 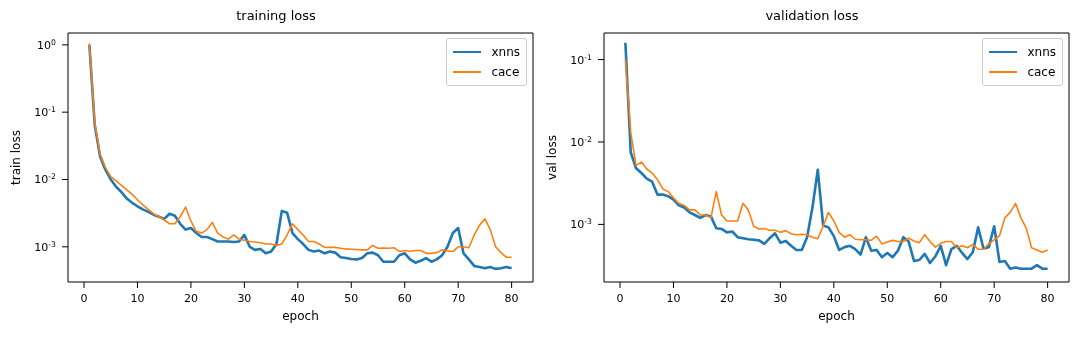 I want to click on chart-title: training loss, so click(x=276, y=16).